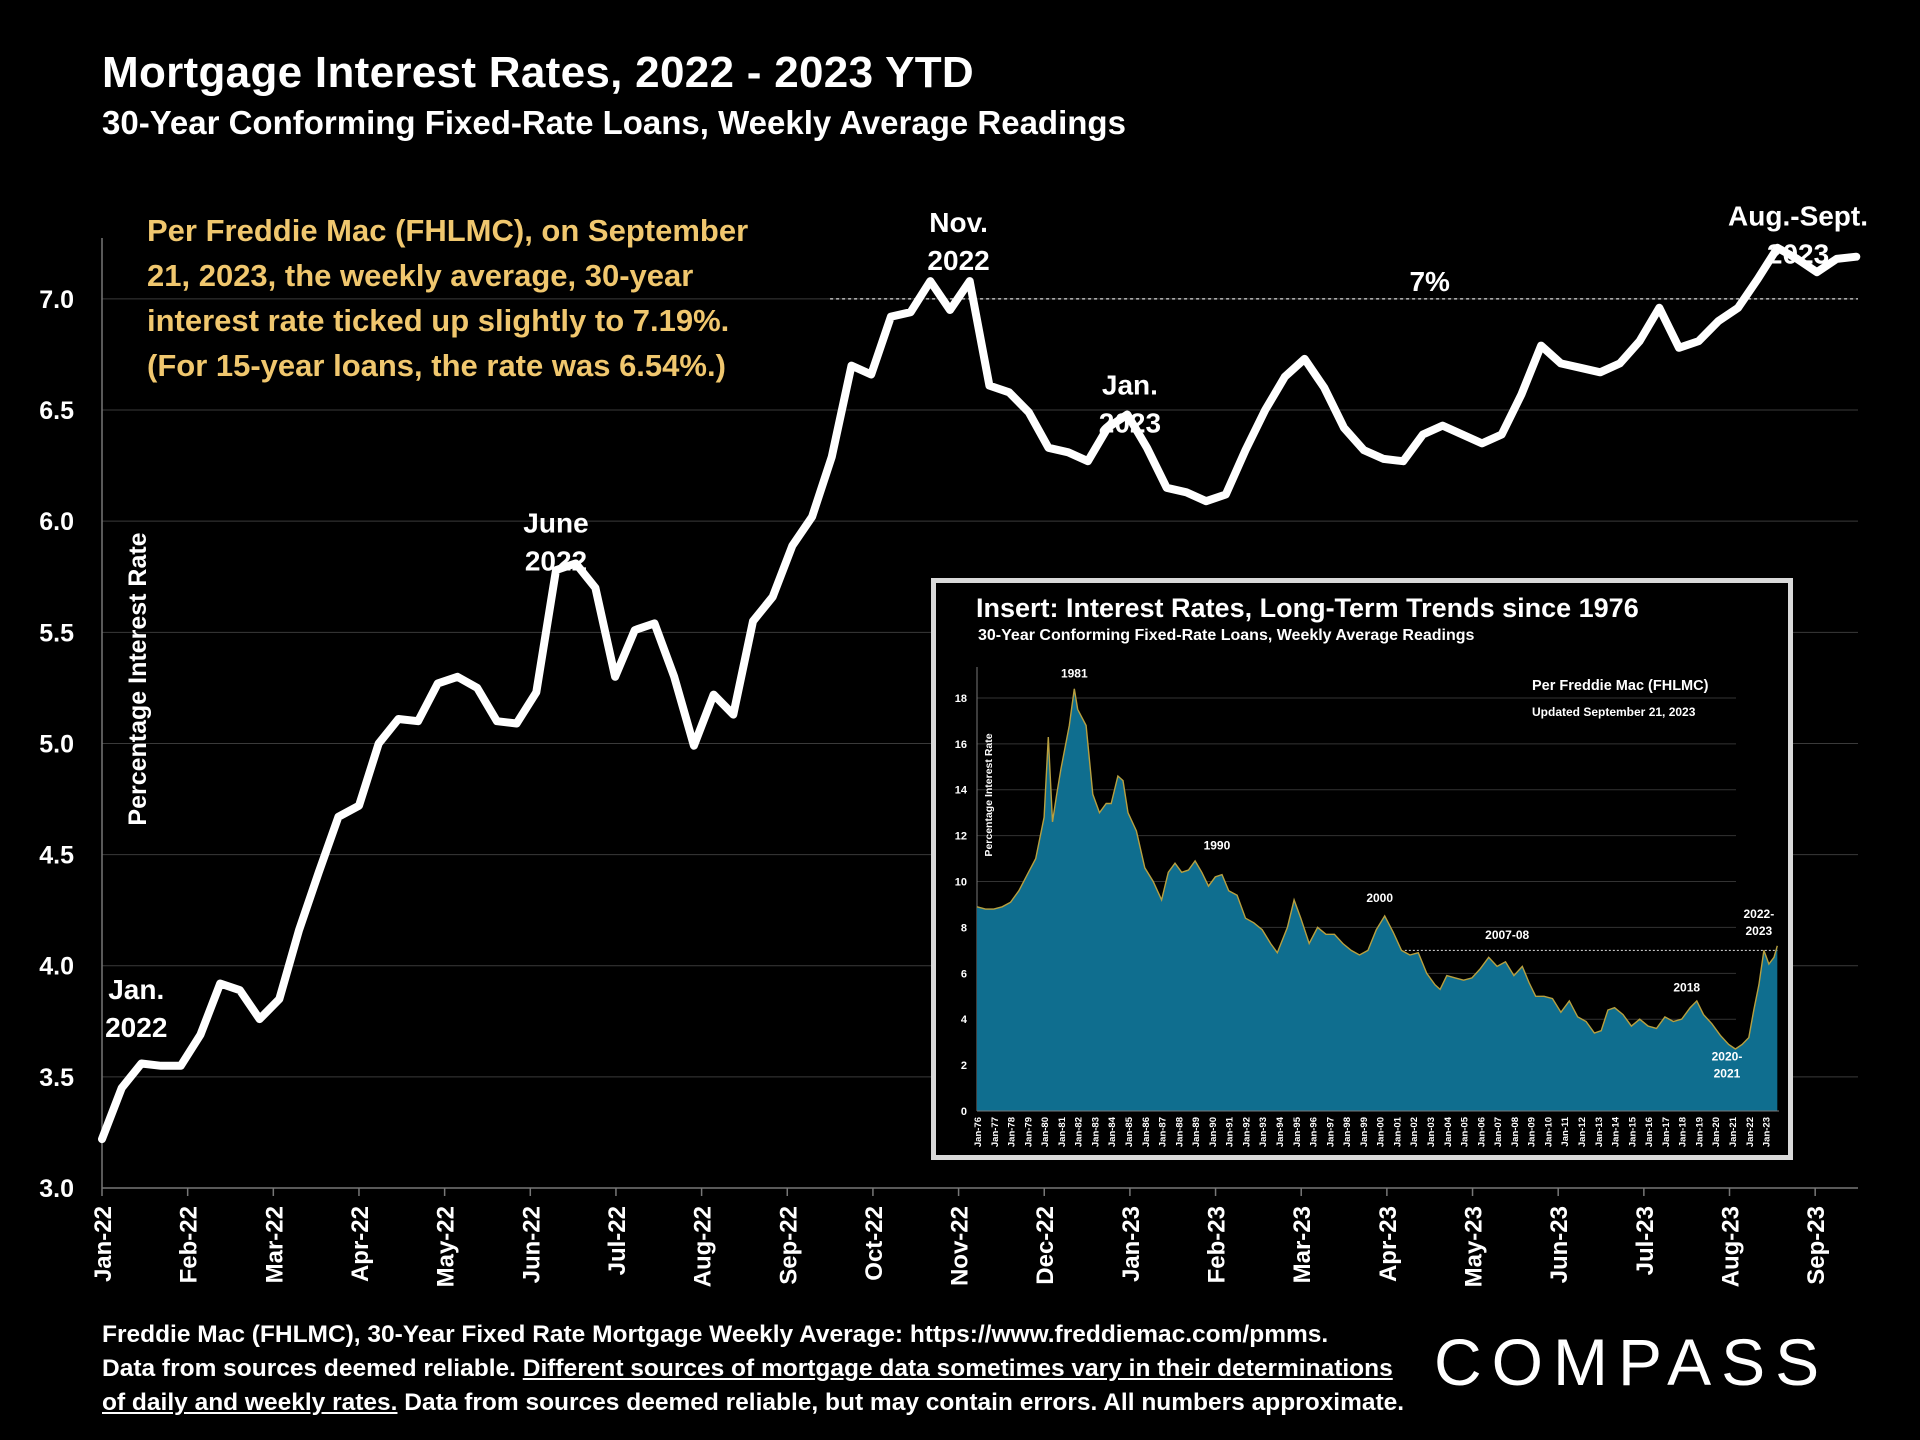 Image resolution: width=1920 pixels, height=1440 pixels. What do you see at coordinates (1620, 686) in the screenshot?
I see `inset-source-note: Per Freddie Mac (FHLMC)` at bounding box center [1620, 686].